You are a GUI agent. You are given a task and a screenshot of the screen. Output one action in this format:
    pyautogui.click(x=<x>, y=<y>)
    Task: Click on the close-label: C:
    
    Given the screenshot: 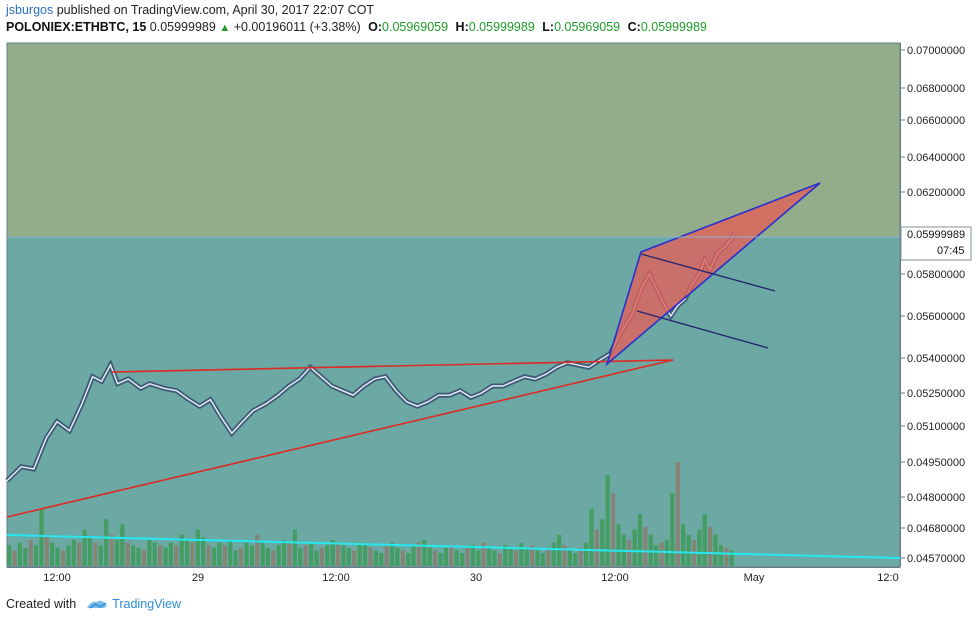 What is the action you would take?
    pyautogui.click(x=634, y=27)
    